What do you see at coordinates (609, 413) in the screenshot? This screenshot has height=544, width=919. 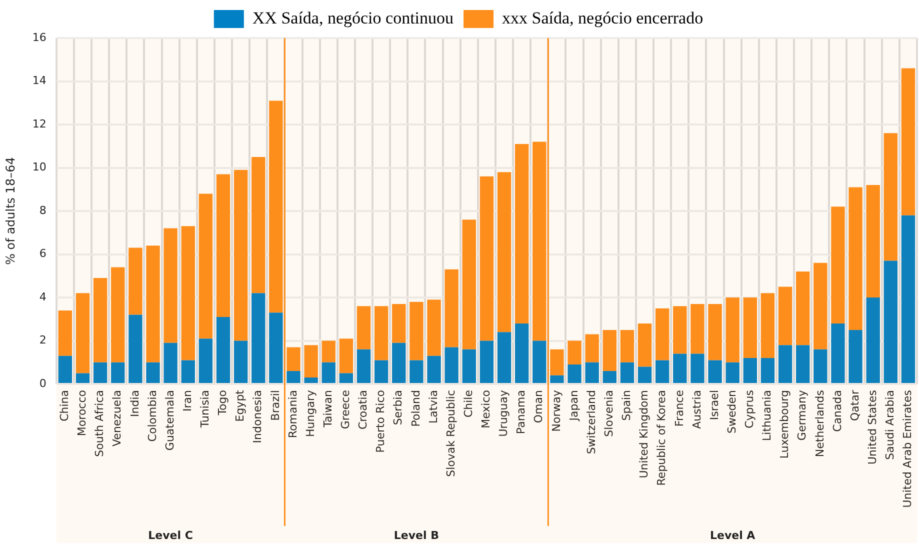 I see `x-tick-label: Slovenia` at bounding box center [609, 413].